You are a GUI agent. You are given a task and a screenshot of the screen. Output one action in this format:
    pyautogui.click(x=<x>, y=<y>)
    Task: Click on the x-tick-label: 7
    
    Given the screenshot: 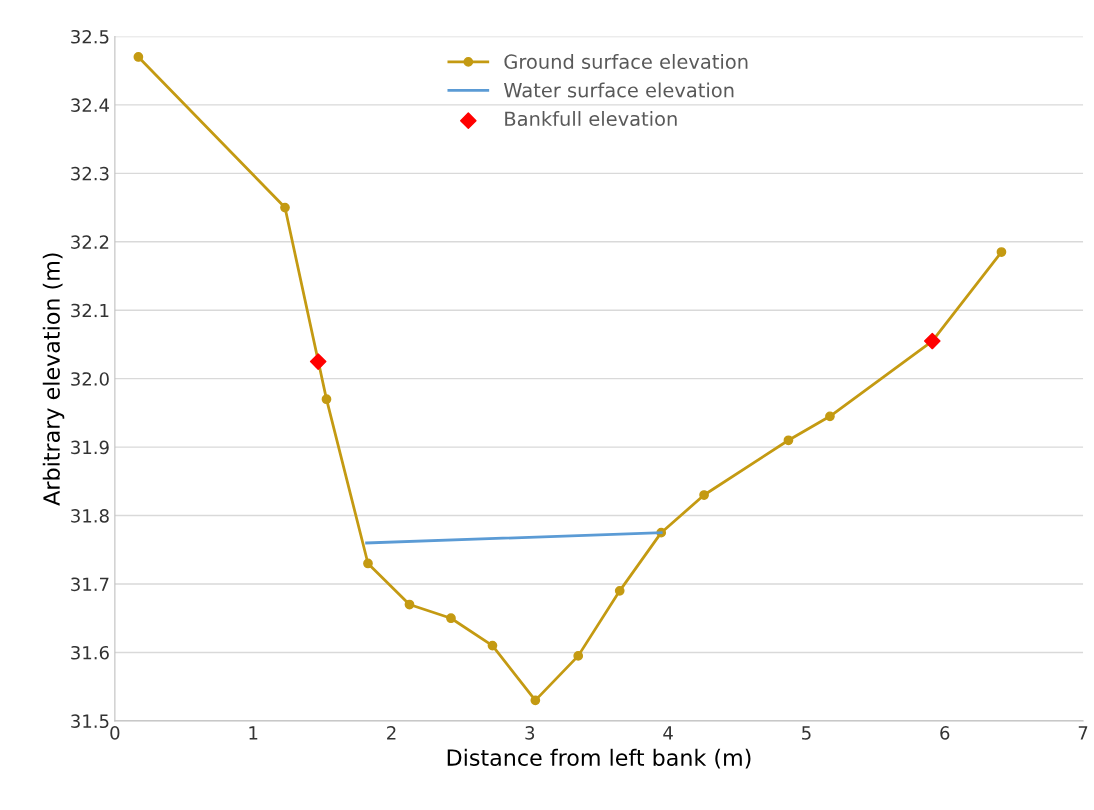 What is the action you would take?
    pyautogui.click(x=1083, y=733)
    